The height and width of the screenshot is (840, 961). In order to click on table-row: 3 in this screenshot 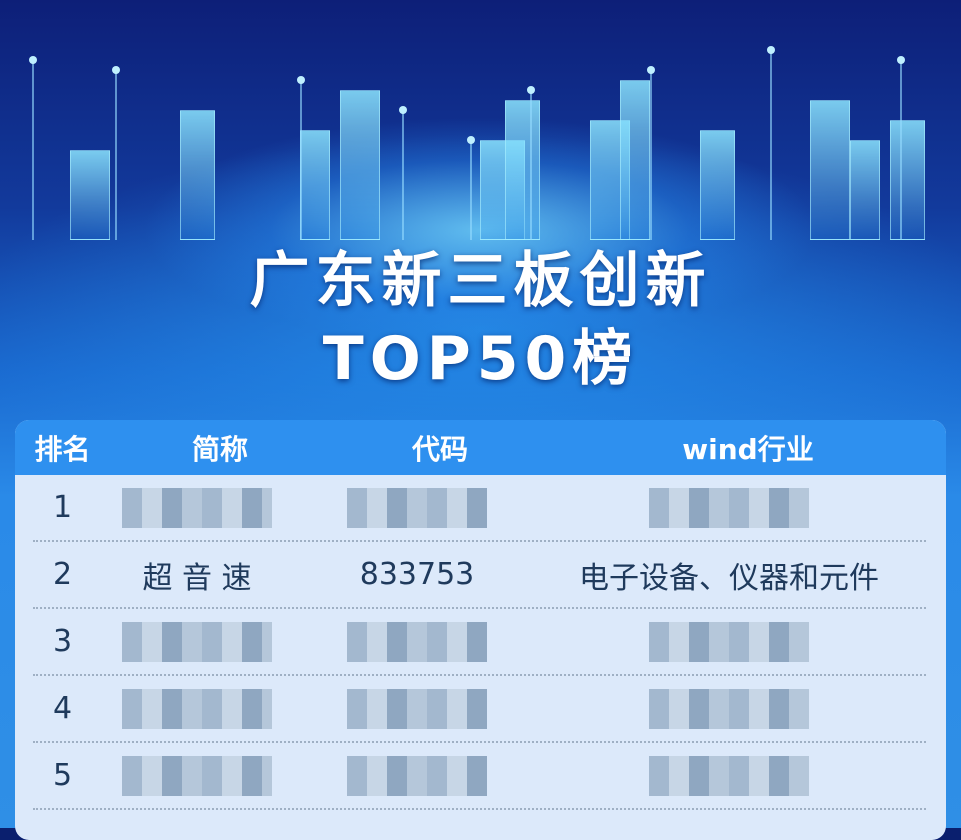, I will do `click(479, 642)`.